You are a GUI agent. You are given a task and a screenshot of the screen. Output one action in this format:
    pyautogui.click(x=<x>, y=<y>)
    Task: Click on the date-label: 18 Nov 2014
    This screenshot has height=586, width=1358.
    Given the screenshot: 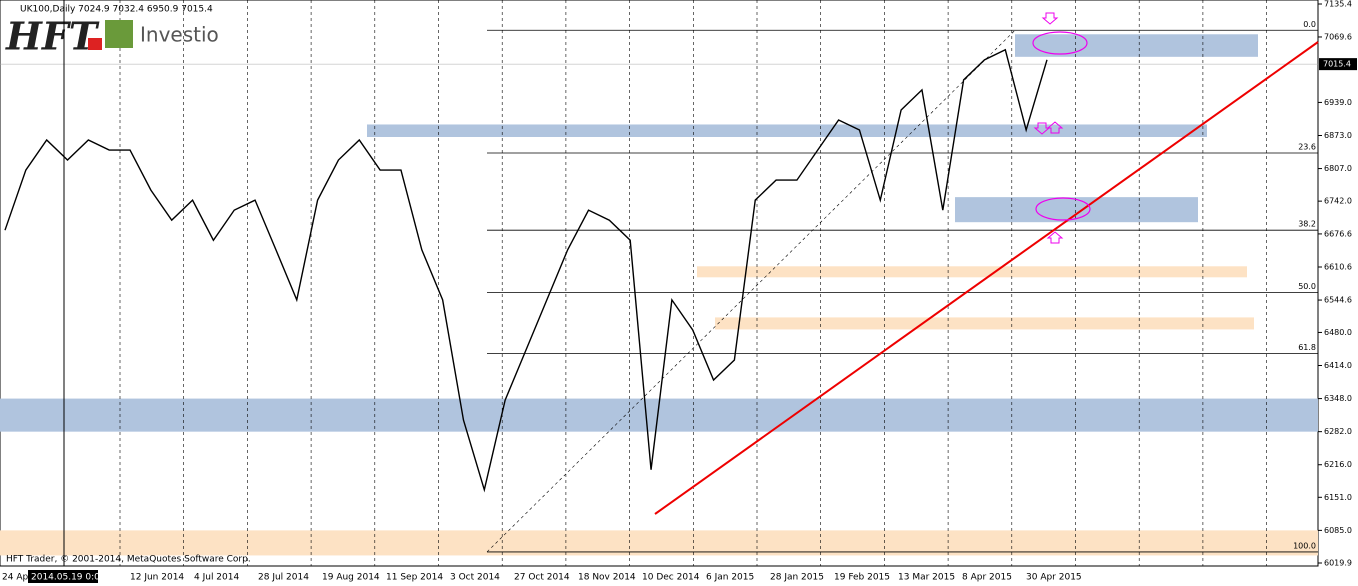 What is the action you would take?
    pyautogui.click(x=607, y=578)
    